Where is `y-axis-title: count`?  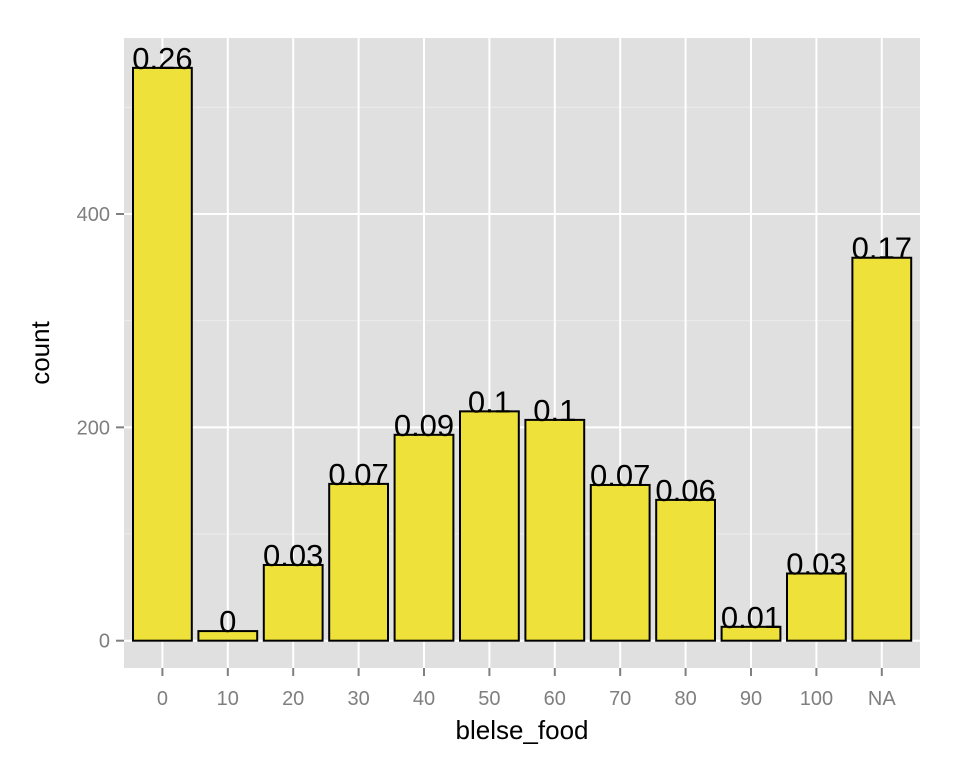
y-axis-title: count is located at coordinates (40, 352).